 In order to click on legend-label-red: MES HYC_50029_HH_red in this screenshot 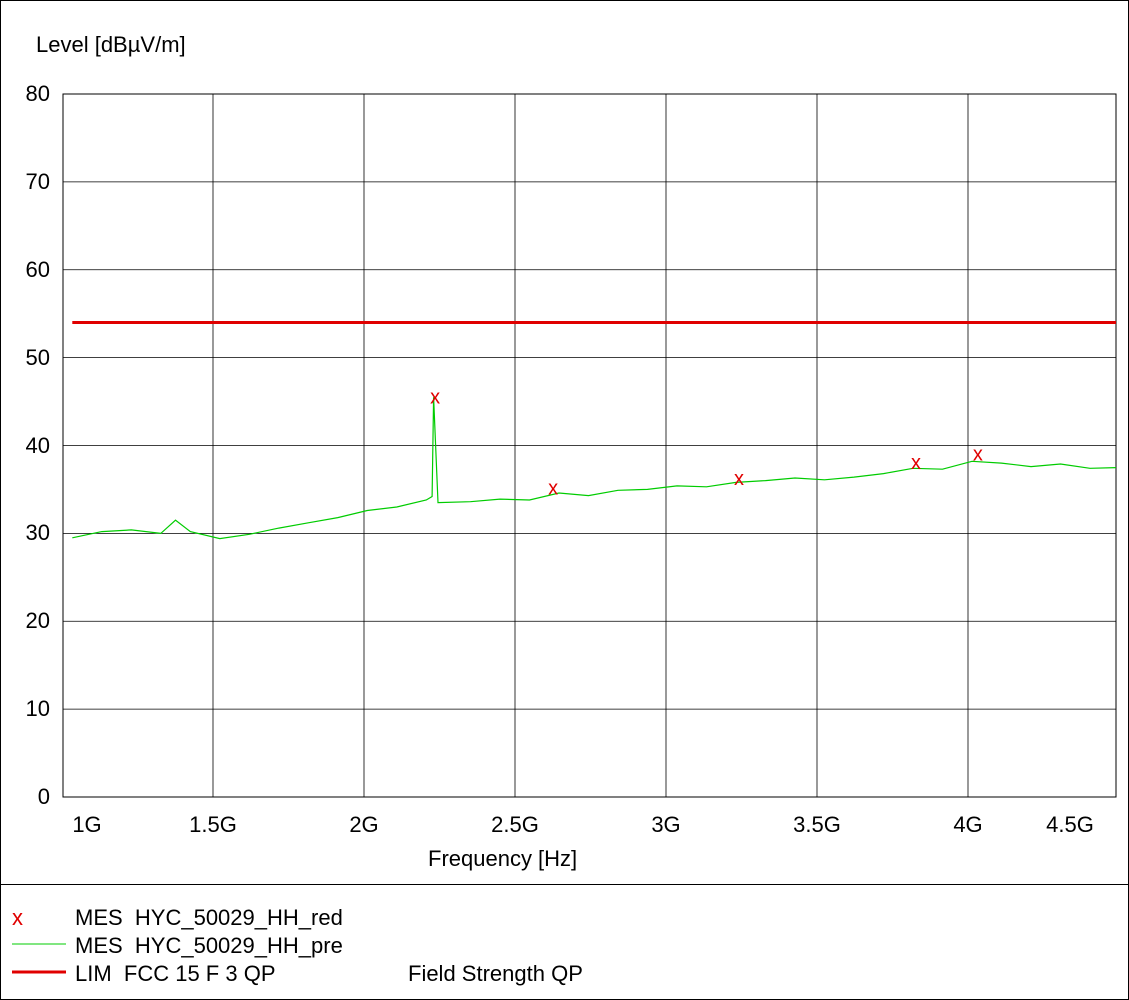, I will do `click(209, 917)`.